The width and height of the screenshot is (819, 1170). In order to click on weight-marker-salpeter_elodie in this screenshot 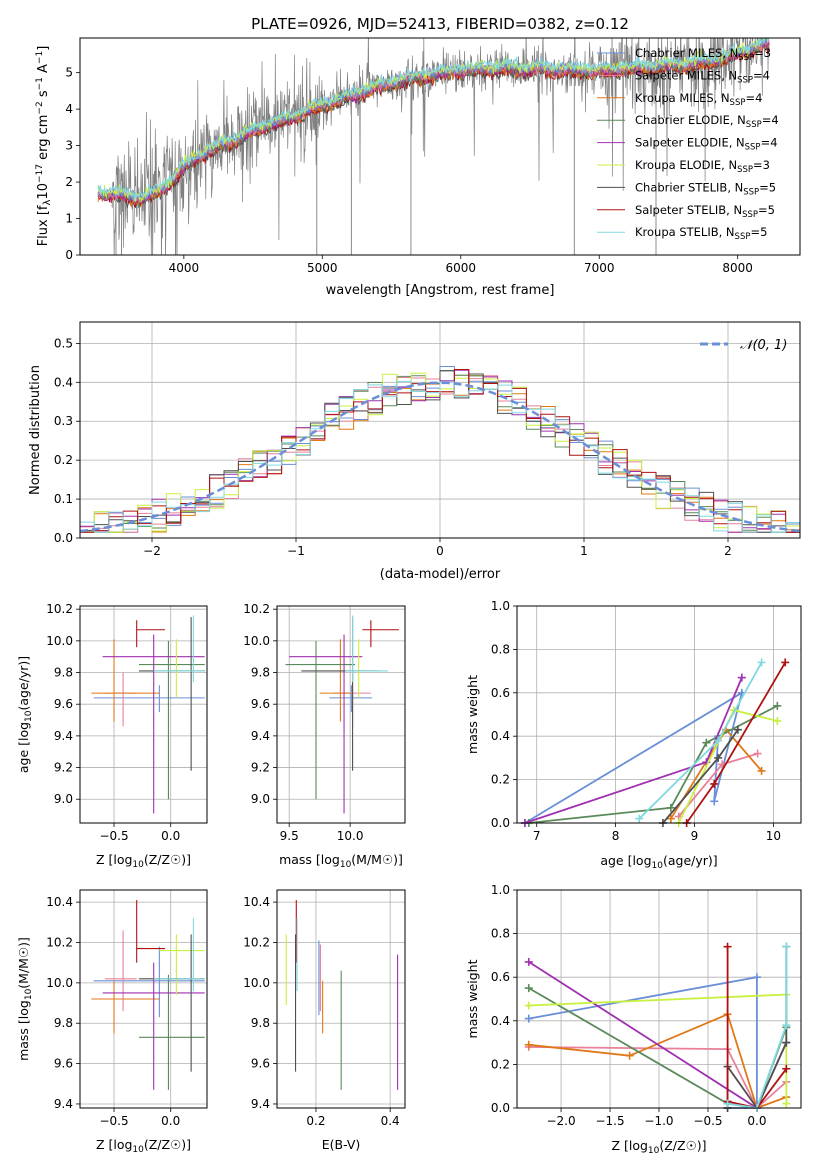, I will do `click(741, 677)`.